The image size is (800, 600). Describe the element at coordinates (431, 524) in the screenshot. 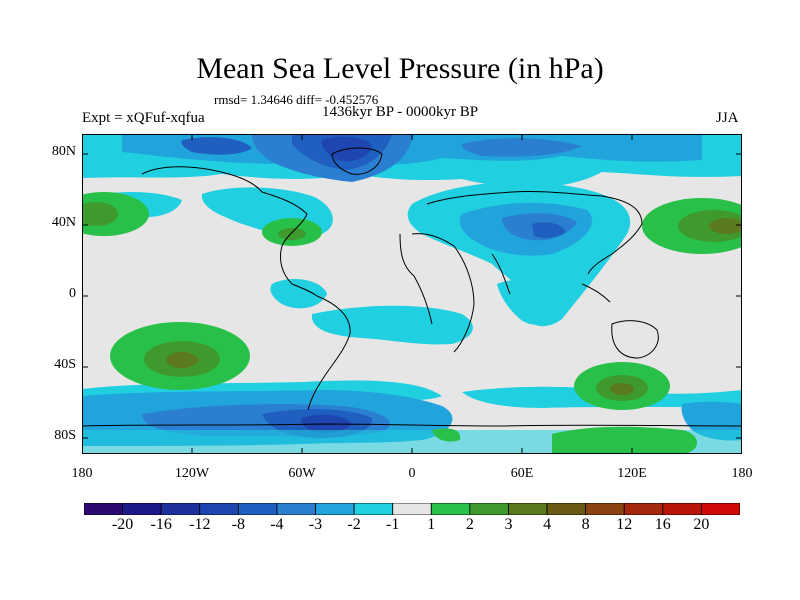

I see `colorbar-label: 1` at that location.